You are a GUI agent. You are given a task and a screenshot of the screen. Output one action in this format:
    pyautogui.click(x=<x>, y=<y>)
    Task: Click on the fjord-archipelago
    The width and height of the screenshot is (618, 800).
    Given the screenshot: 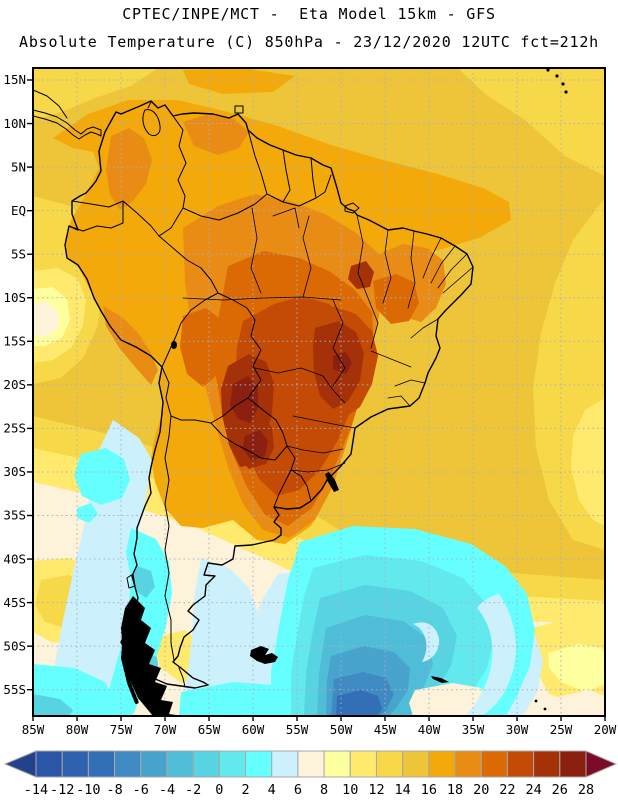 What is the action you would take?
    pyautogui.click(x=152, y=656)
    